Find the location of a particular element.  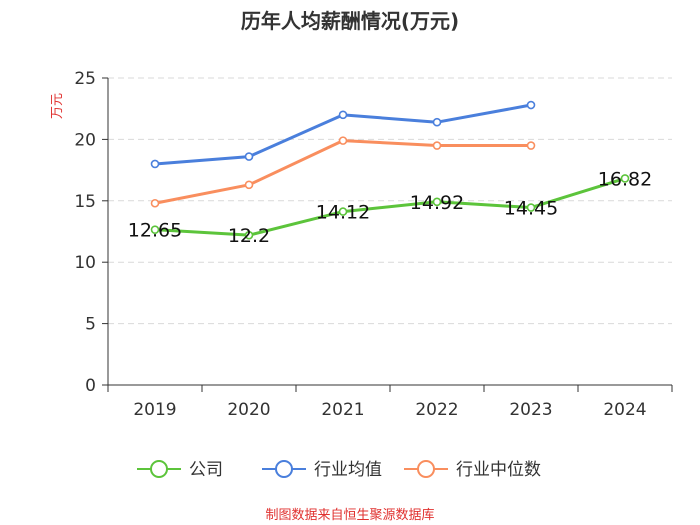

legend: 公司 行业均值 行业中位数 is located at coordinates (339, 470).